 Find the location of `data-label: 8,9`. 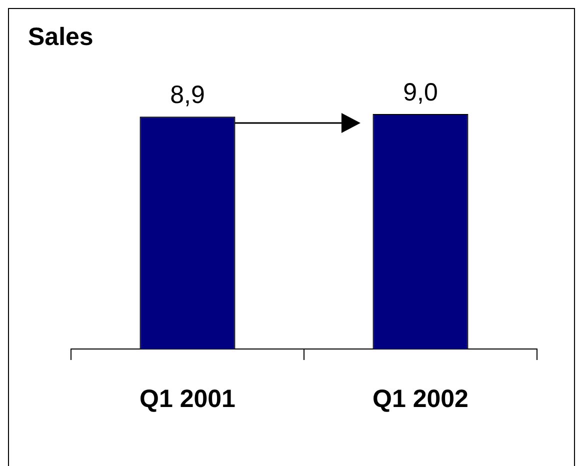

data-label: 8,9 is located at coordinates (187, 95).